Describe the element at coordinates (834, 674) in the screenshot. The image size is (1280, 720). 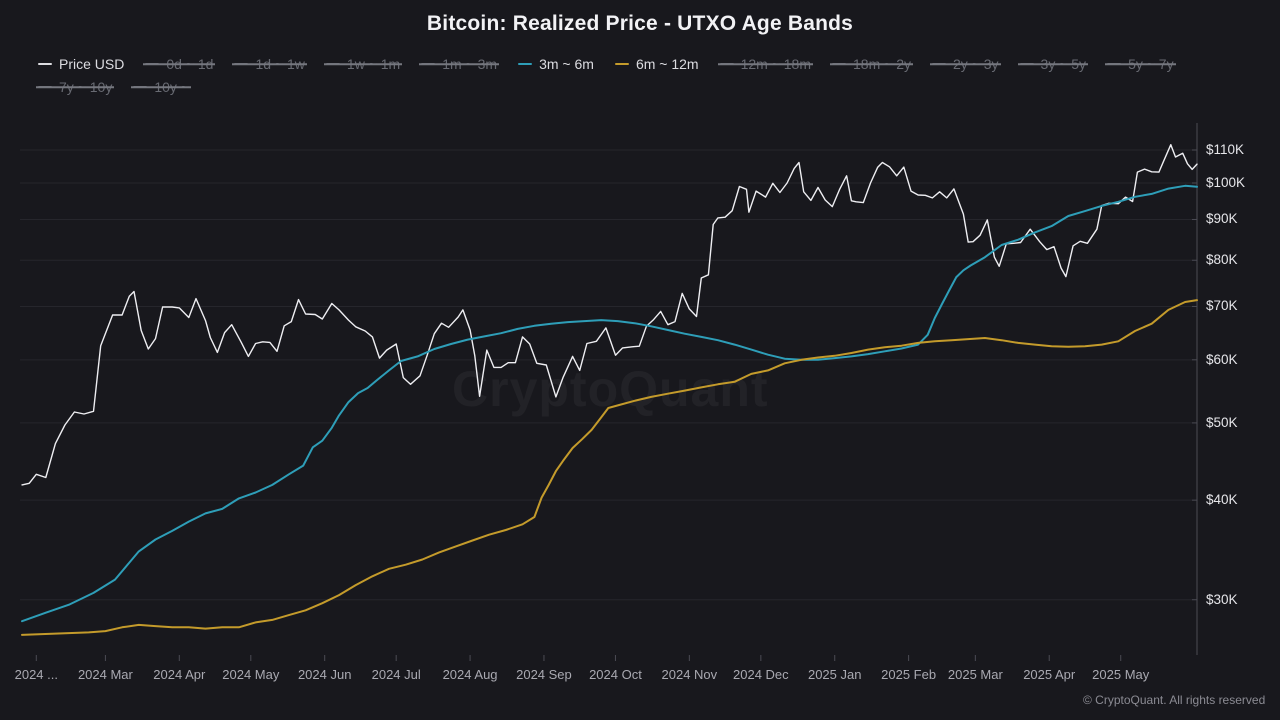
I see `x-axis-label: 2025 Jan` at that location.